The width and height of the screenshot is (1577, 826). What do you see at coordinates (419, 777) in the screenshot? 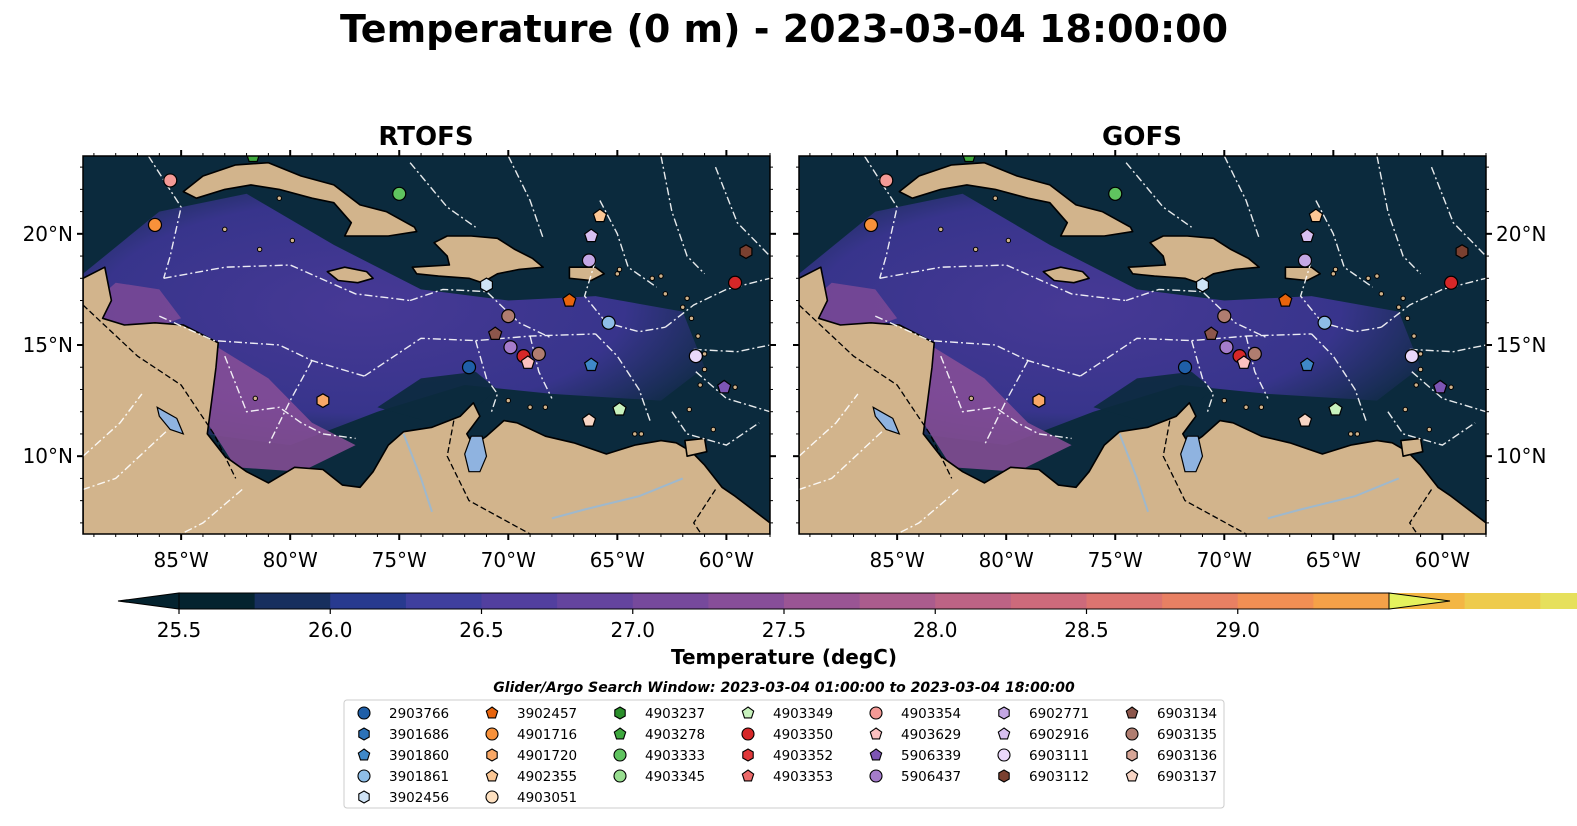
I see `legend-label: 3901861` at bounding box center [419, 777].